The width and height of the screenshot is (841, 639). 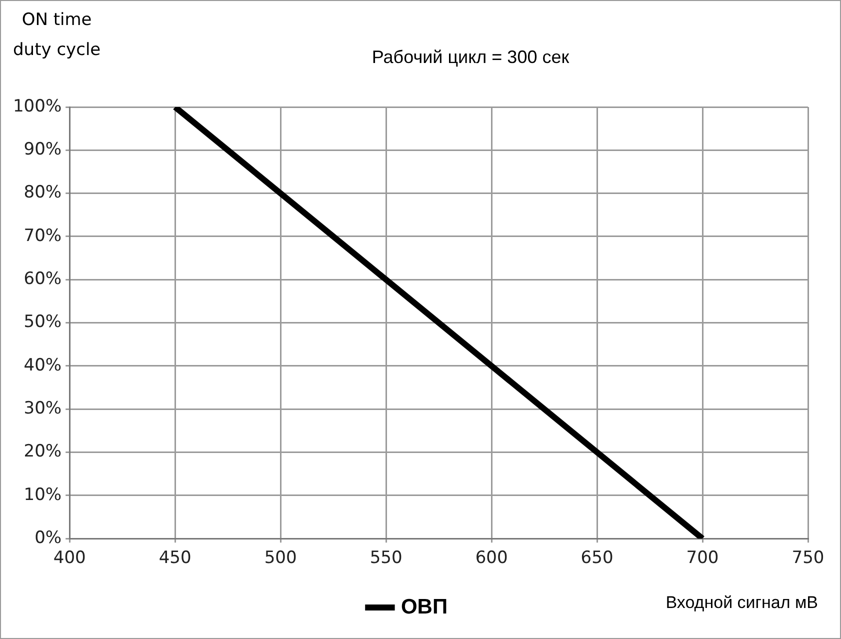 What do you see at coordinates (57, 35) in the screenshot?
I see `y-axis-title: ON time duty cycle` at bounding box center [57, 35].